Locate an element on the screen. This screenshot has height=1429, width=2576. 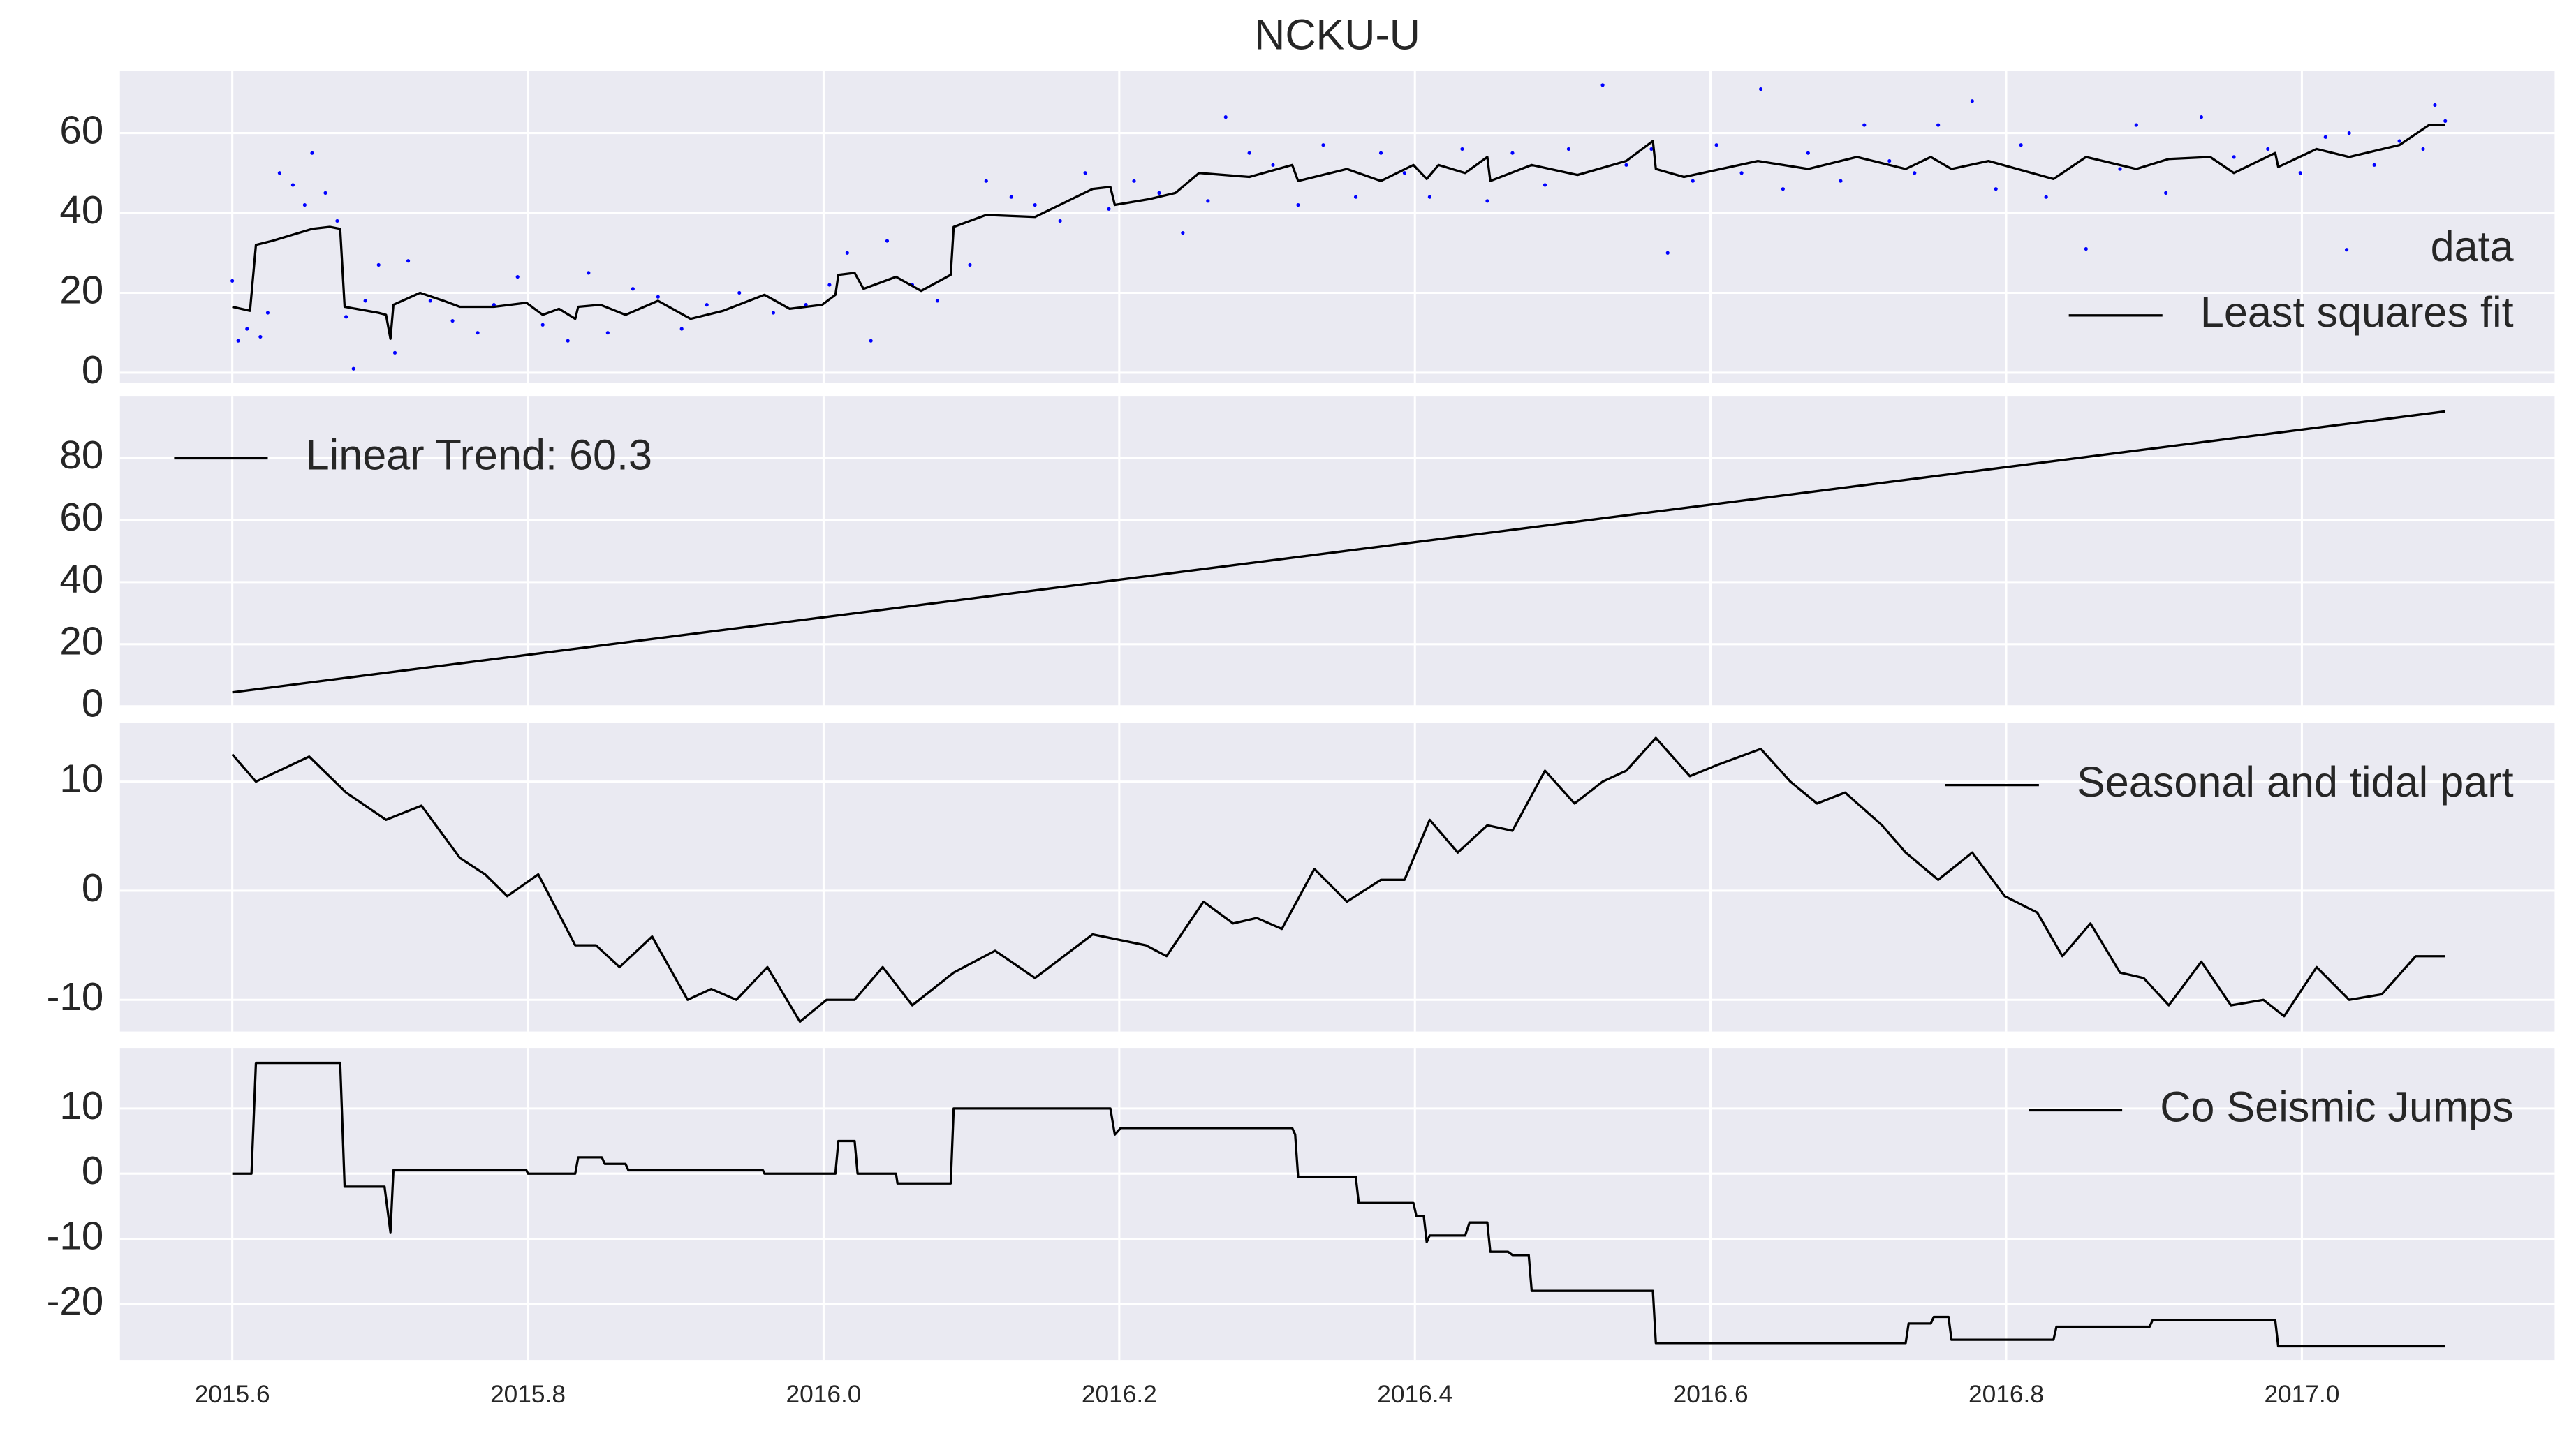
legend-label: Linear Trend: 60.3 is located at coordinates (479, 455).